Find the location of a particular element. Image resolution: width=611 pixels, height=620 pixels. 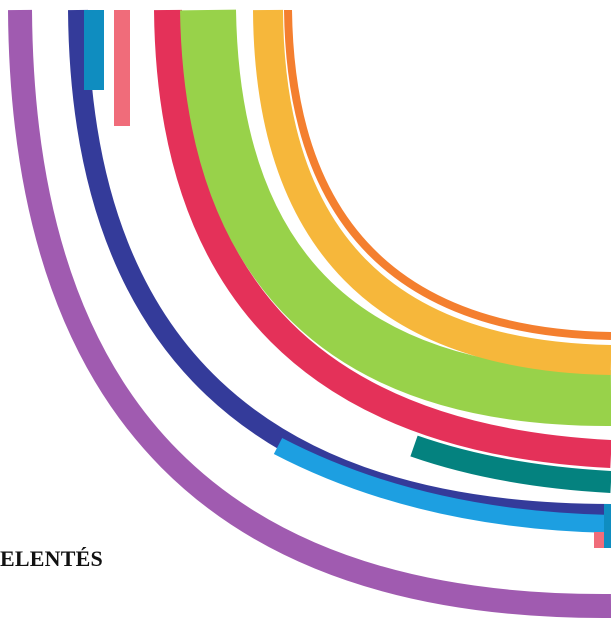

tick-steelblue is located at coordinates (94, 50).